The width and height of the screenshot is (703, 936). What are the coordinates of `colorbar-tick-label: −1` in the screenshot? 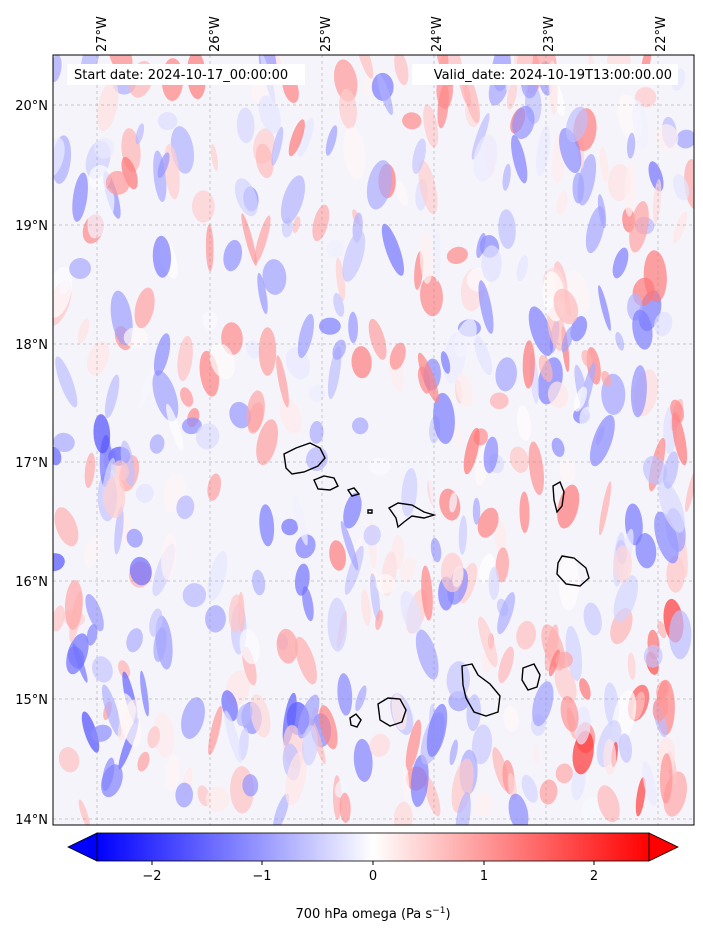 It's located at (261, 876).